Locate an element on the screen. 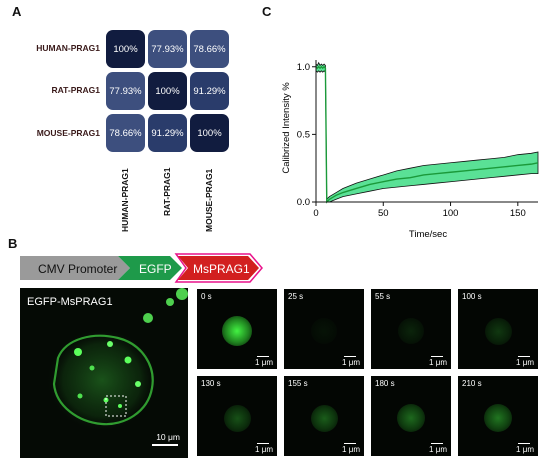 The image size is (550, 467). row-label-rat: RAT-PRAG1 is located at coordinates (76, 90).